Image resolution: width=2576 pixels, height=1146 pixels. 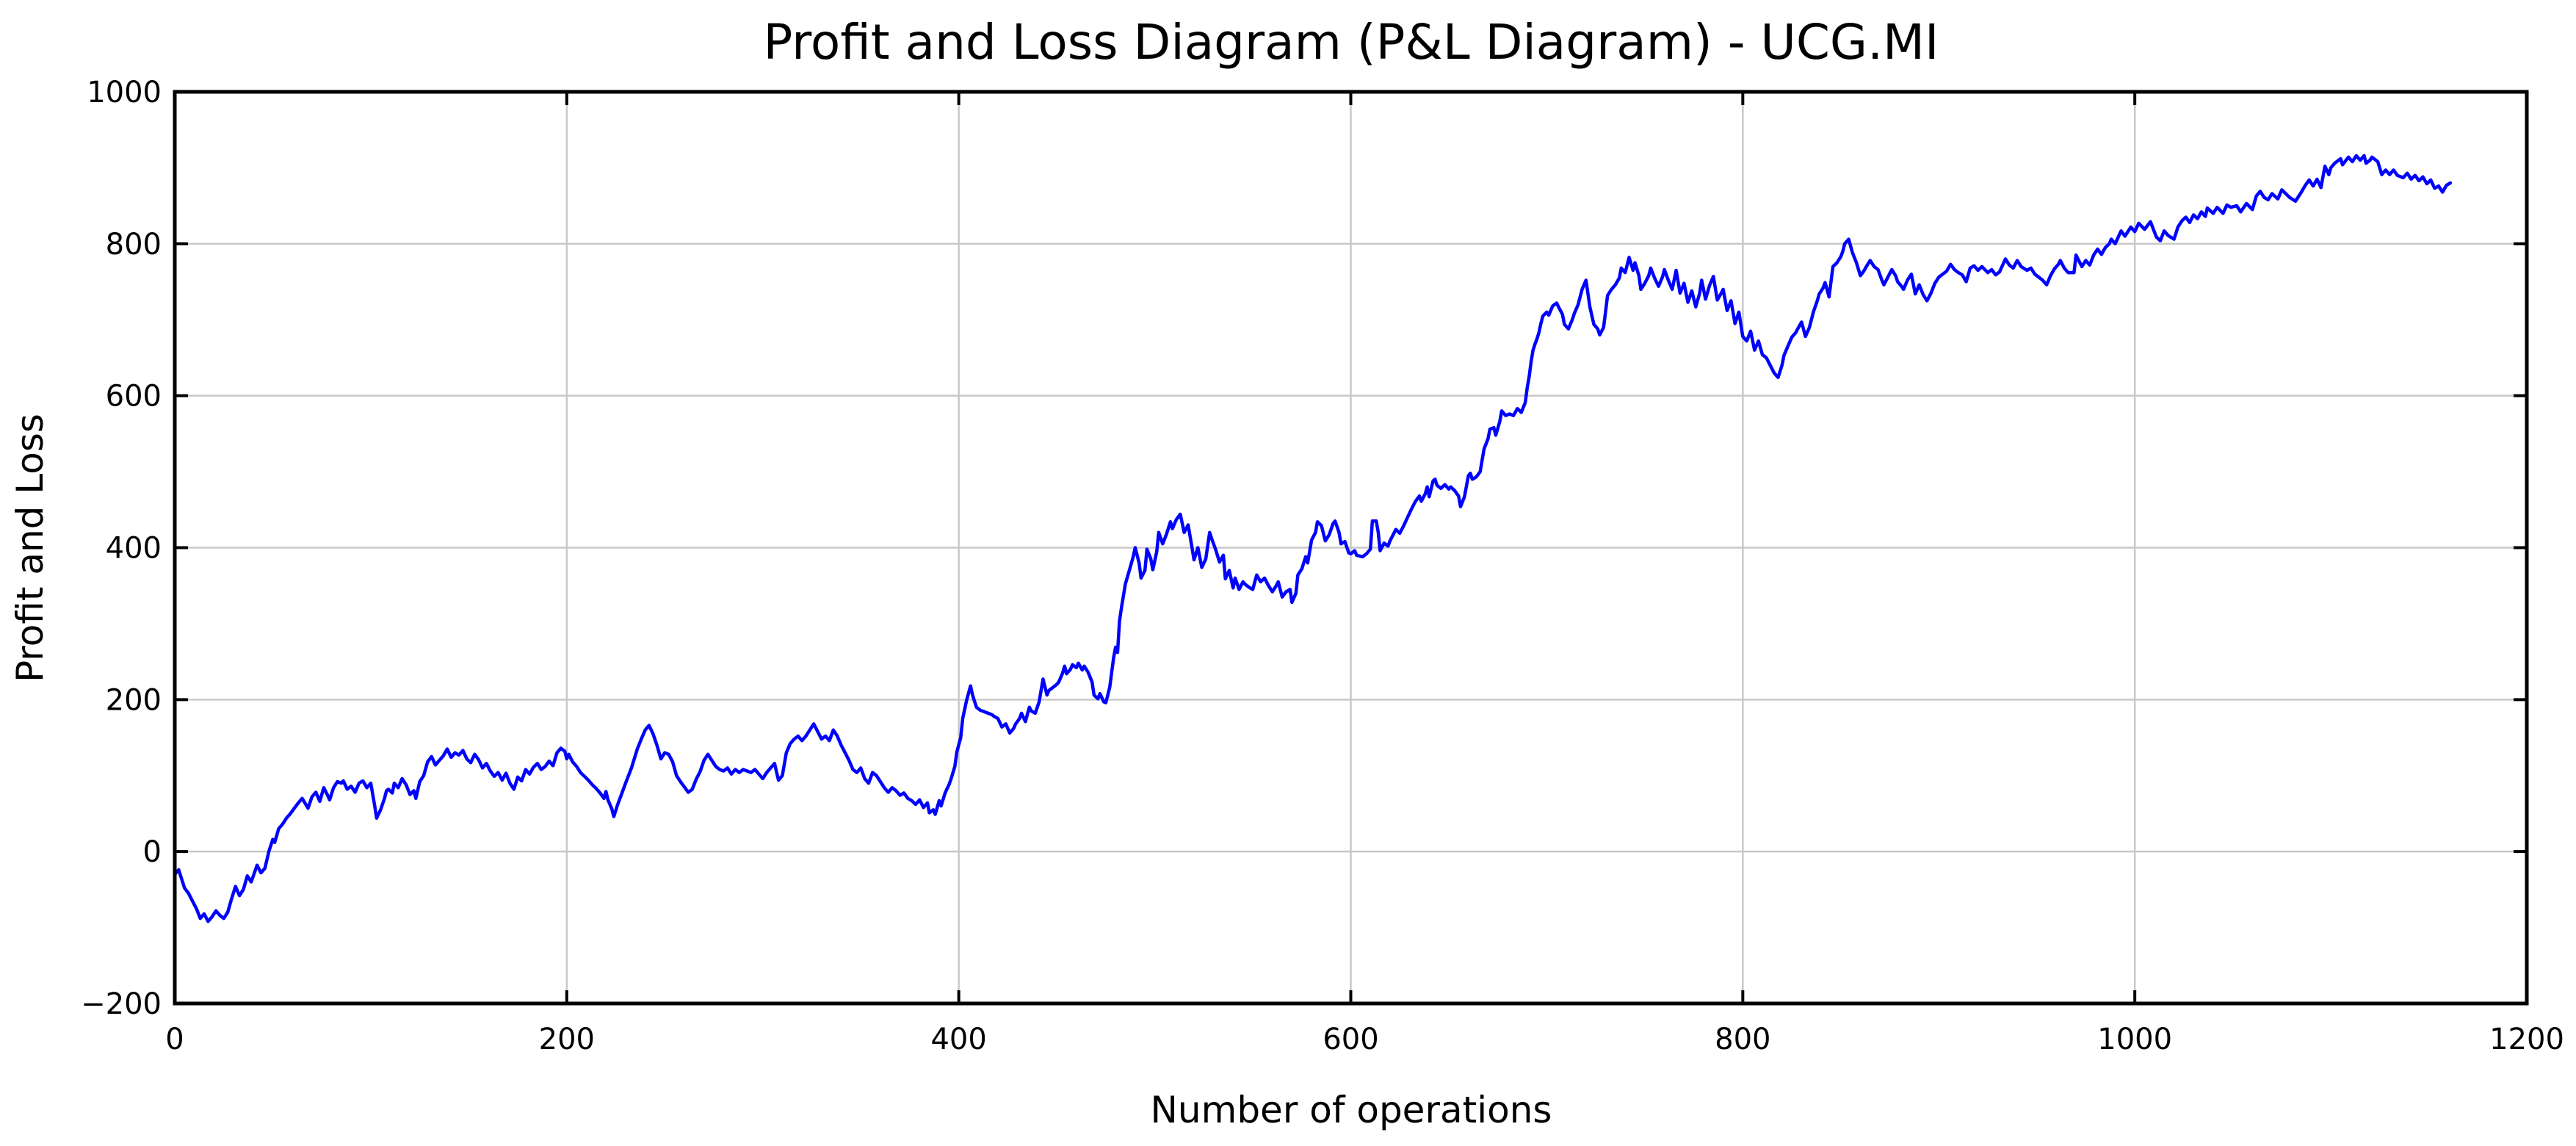 I want to click on y-tick-labels: −200 0 200 400 600 800 1000, so click(x=121, y=548).